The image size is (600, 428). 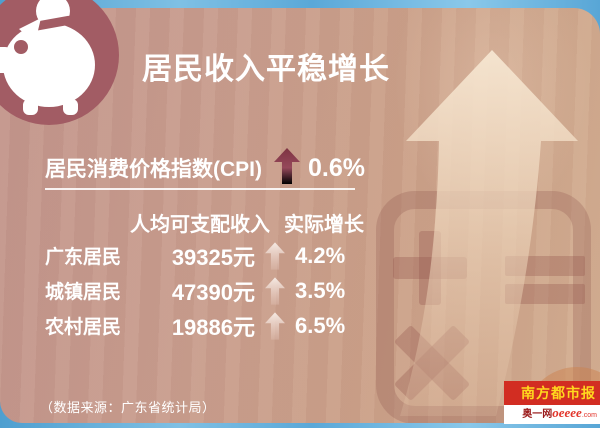 What do you see at coordinates (213, 257) in the screenshot?
I see `row-income: 39325元` at bounding box center [213, 257].